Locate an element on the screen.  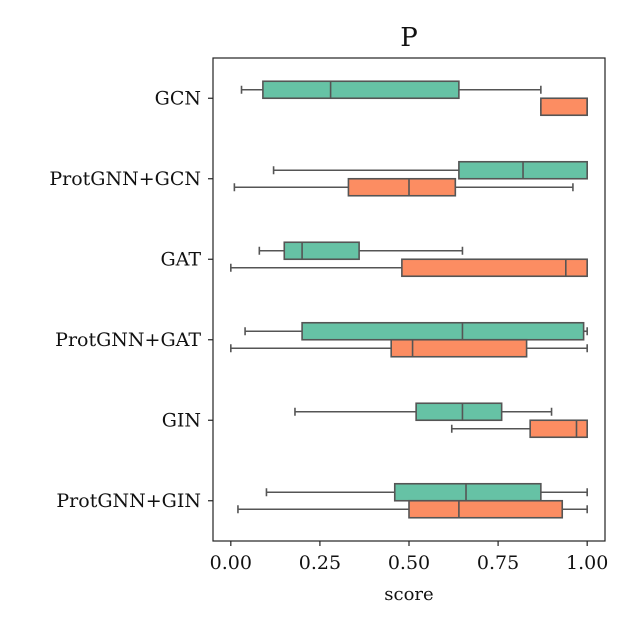
x-axis: 0.00 0.25 0.50 0.75 1.00 is located at coordinates (409, 557).